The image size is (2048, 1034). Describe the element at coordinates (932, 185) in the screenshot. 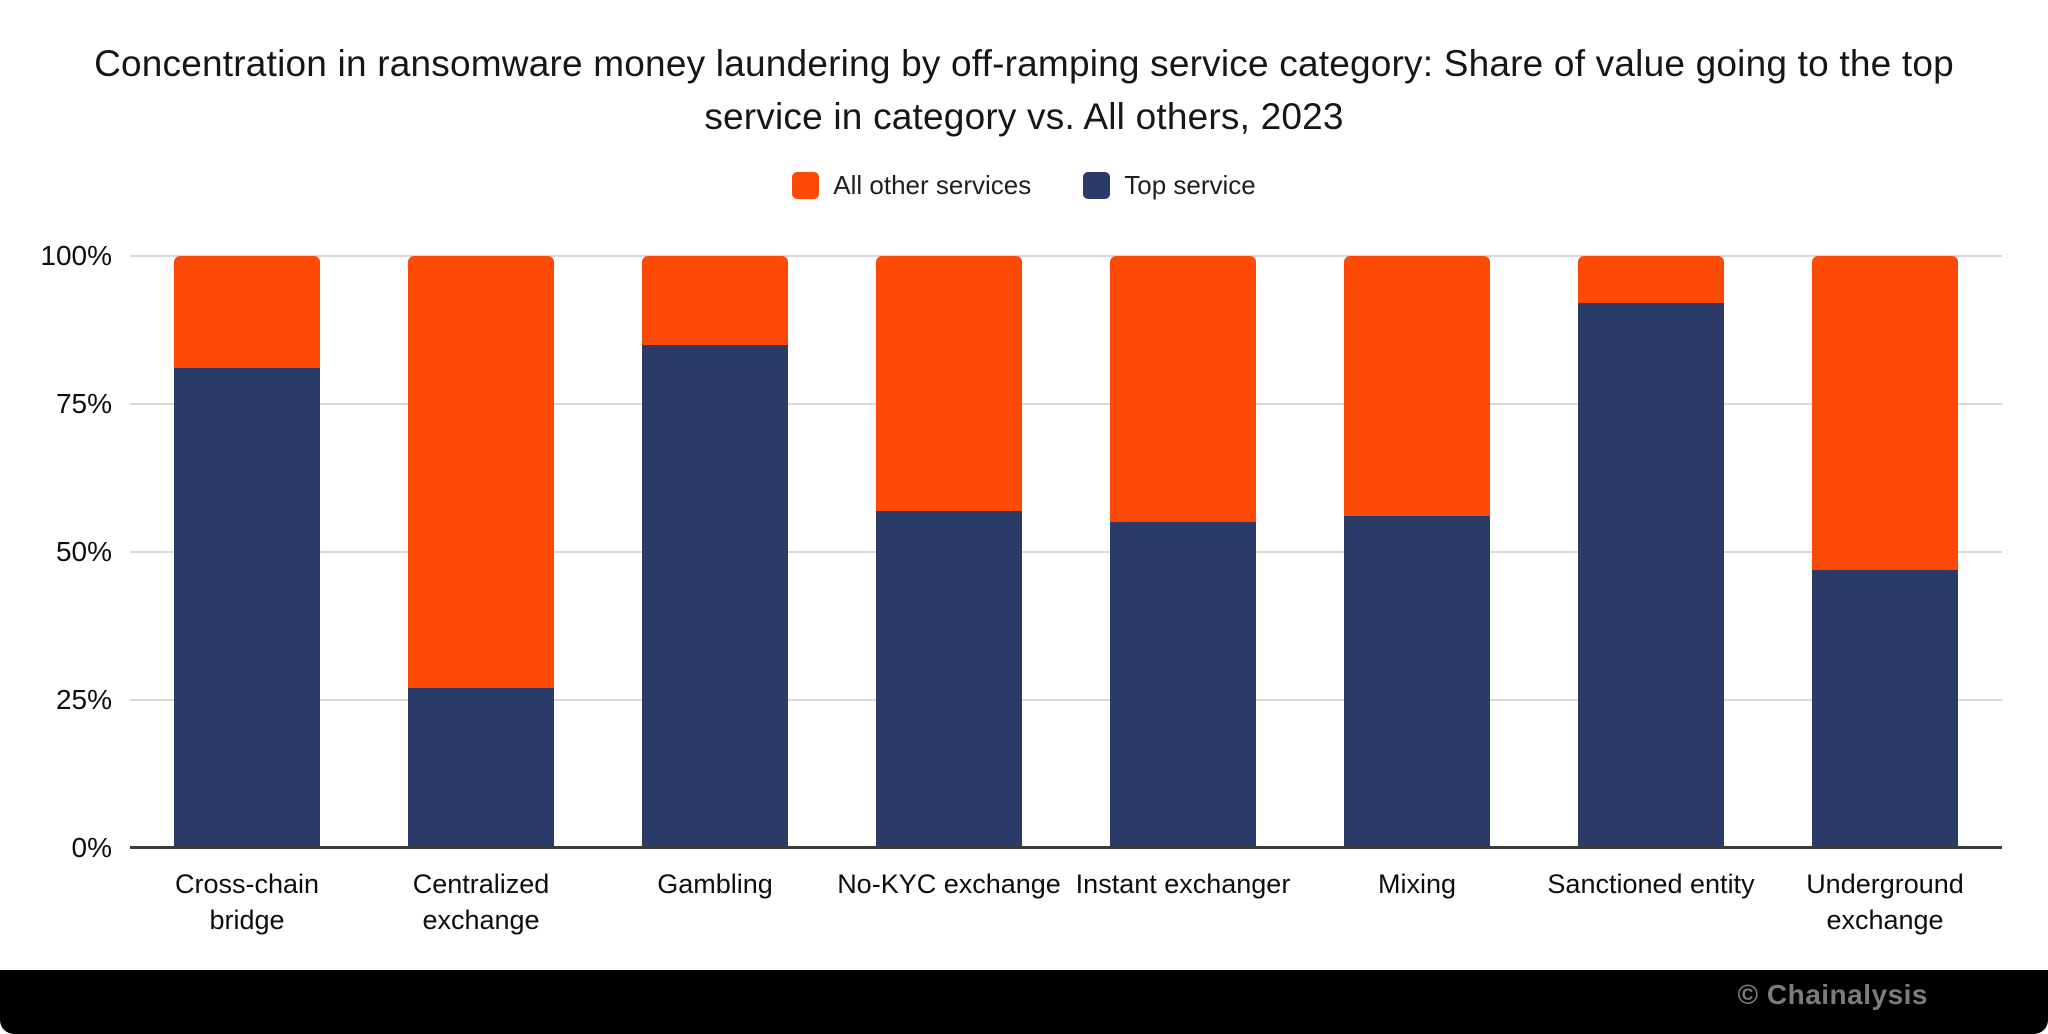

I see `legend-label-all-other-services: All other services` at that location.